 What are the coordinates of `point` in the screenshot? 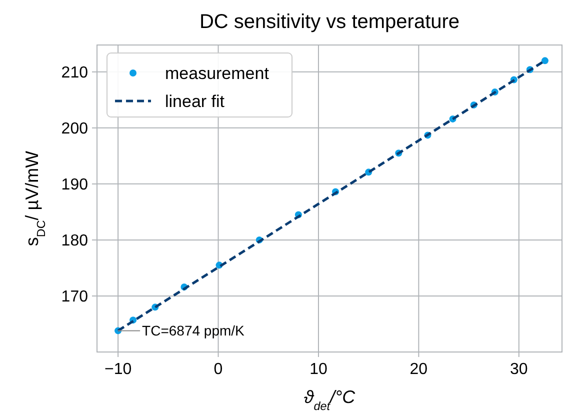 It's located at (544, 60).